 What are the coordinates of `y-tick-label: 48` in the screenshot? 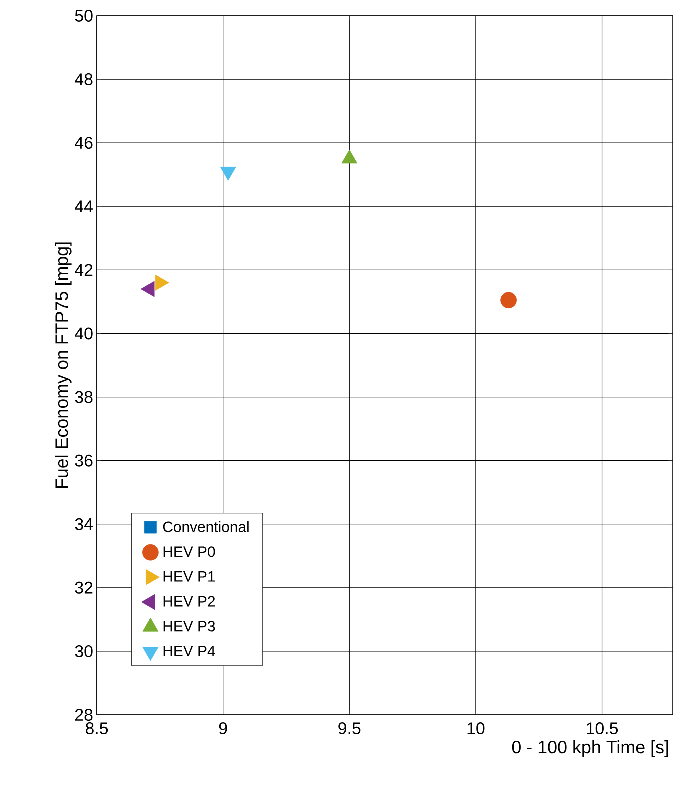 It's located at (84, 80).